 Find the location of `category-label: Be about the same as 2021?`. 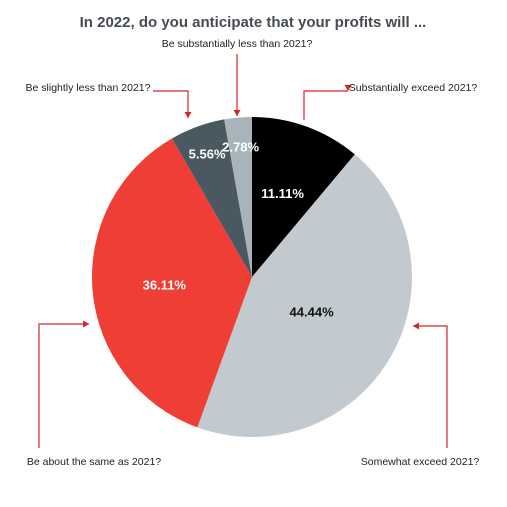

category-label: Be about the same as 2021? is located at coordinates (94, 462).